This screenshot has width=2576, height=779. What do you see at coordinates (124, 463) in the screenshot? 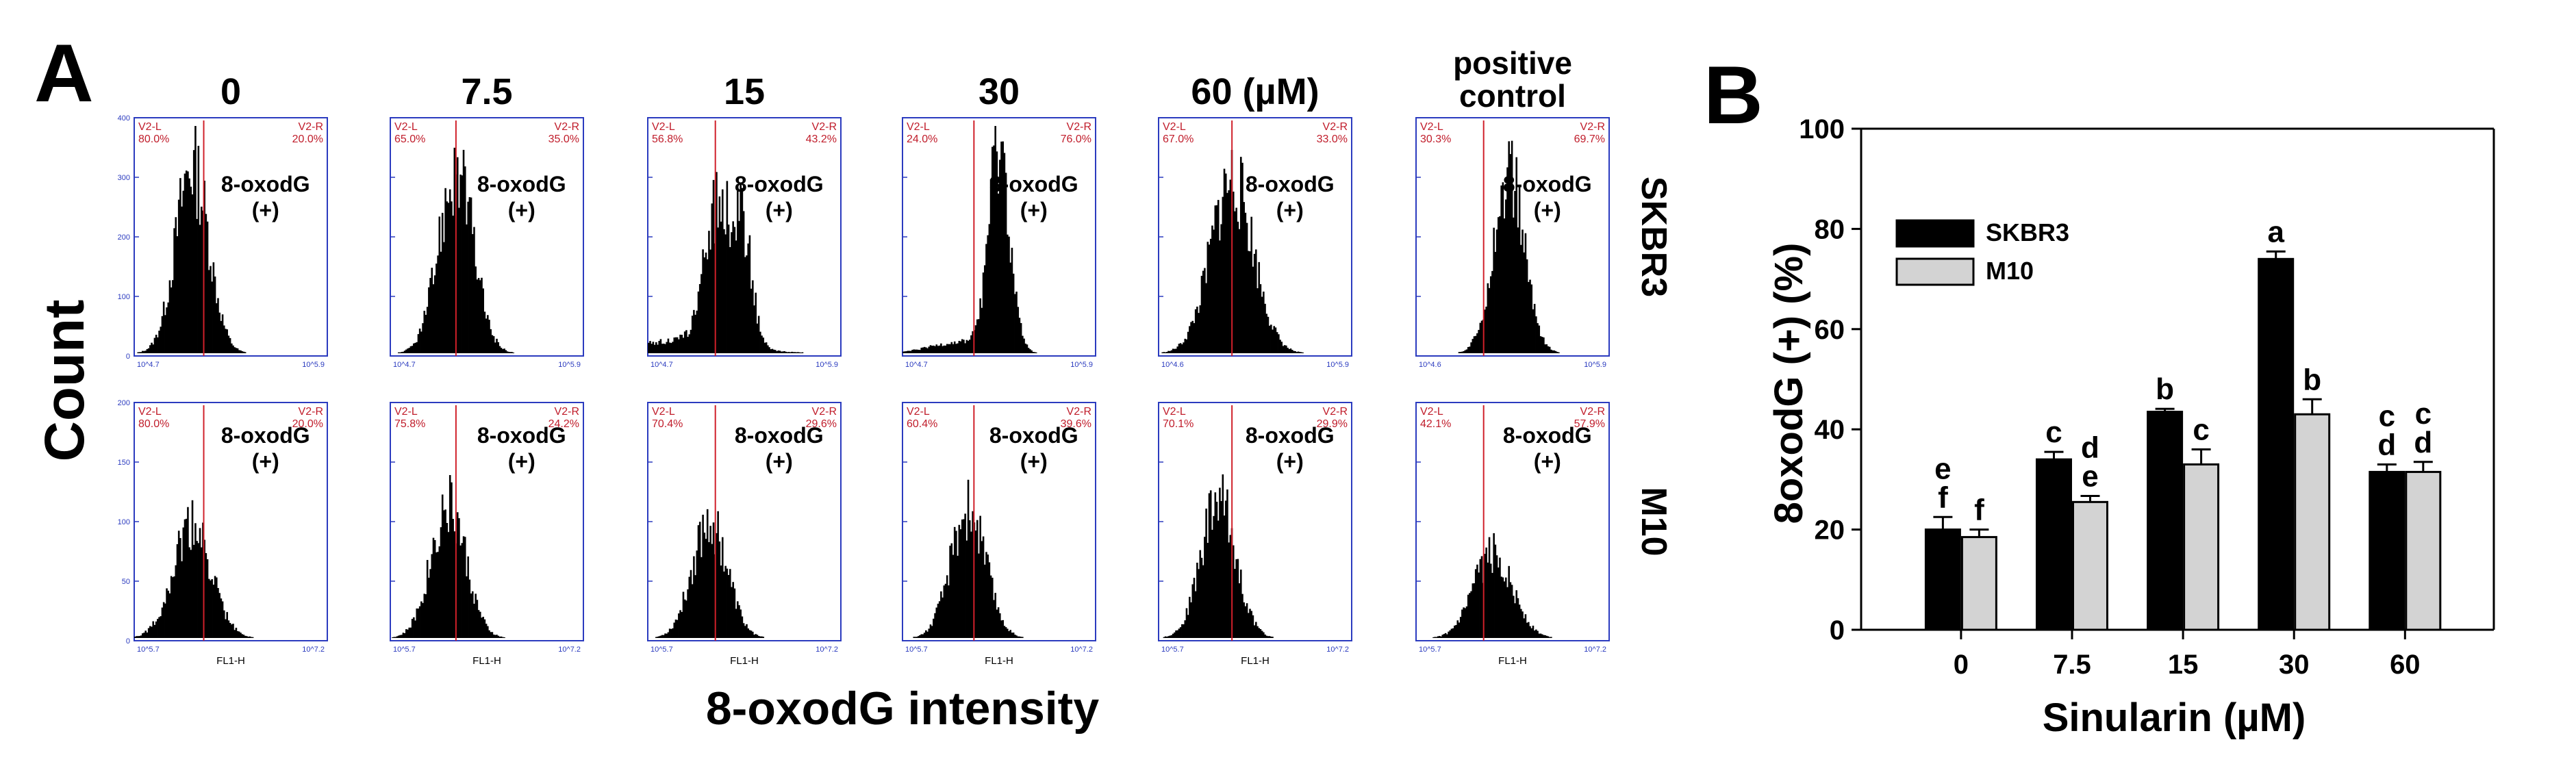
I see `y-tick-label: 150` at bounding box center [124, 463].